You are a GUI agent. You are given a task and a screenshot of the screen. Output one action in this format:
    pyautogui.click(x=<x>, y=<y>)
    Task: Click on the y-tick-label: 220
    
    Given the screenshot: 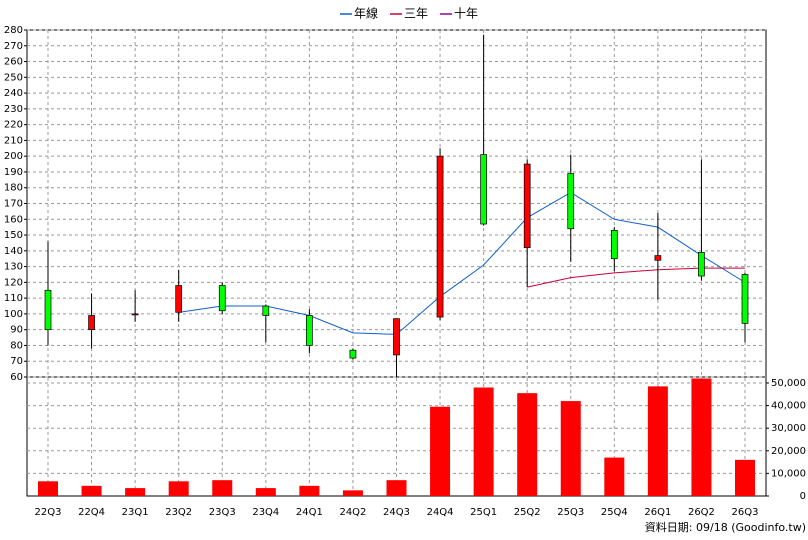 What is the action you would take?
    pyautogui.click(x=13, y=125)
    